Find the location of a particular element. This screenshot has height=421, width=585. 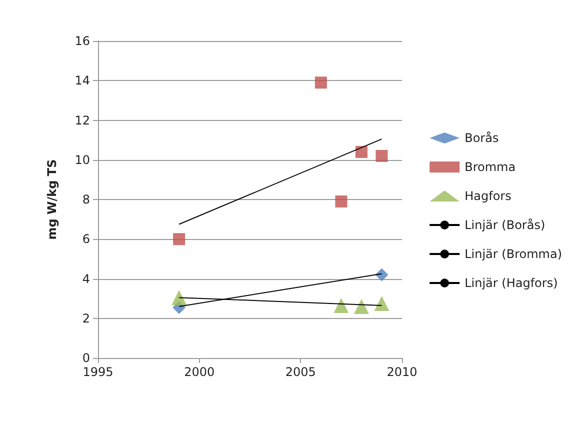

y-tick-label: 16 is located at coordinates (82, 41).